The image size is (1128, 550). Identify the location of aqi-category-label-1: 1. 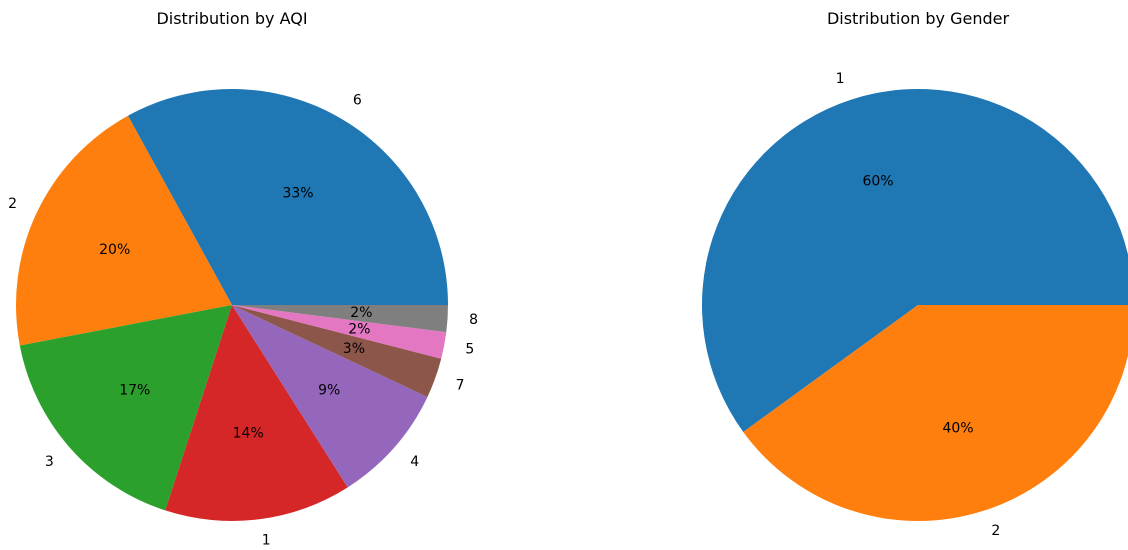
(266, 541).